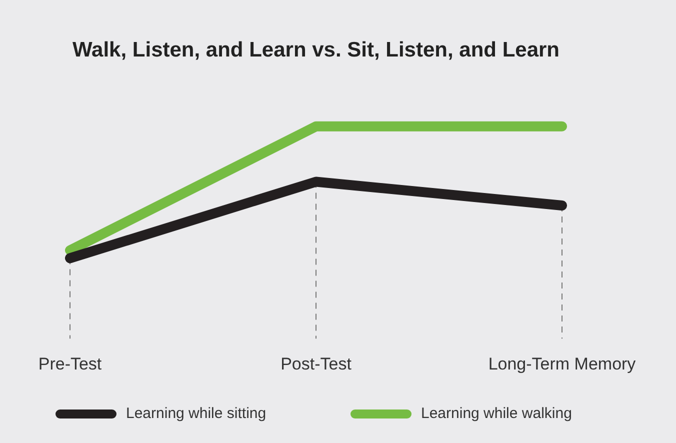  Describe the element at coordinates (316, 364) in the screenshot. I see `x-tick-label: Post-Test` at that location.